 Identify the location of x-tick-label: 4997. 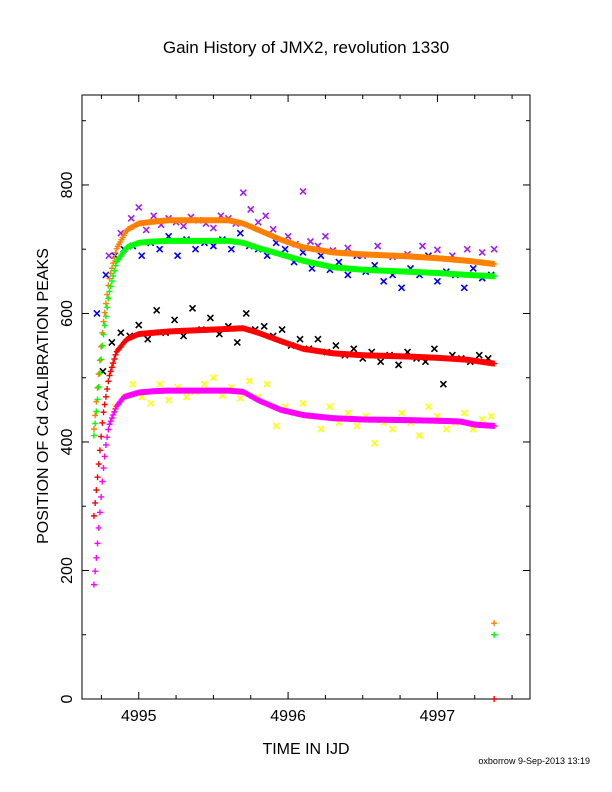
(438, 716).